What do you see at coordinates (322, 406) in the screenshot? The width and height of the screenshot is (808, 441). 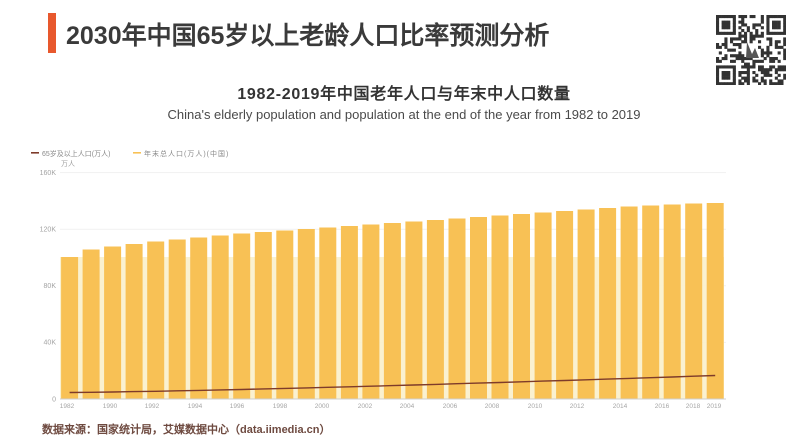 I see `svg-text: 2000` at bounding box center [322, 406].